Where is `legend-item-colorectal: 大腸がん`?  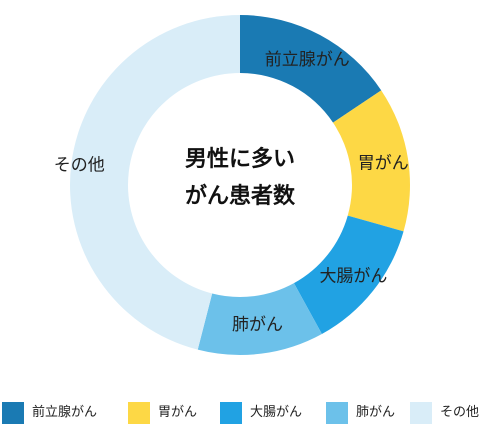 legend-item-colorectal: 大腸がん is located at coordinates (261, 413).